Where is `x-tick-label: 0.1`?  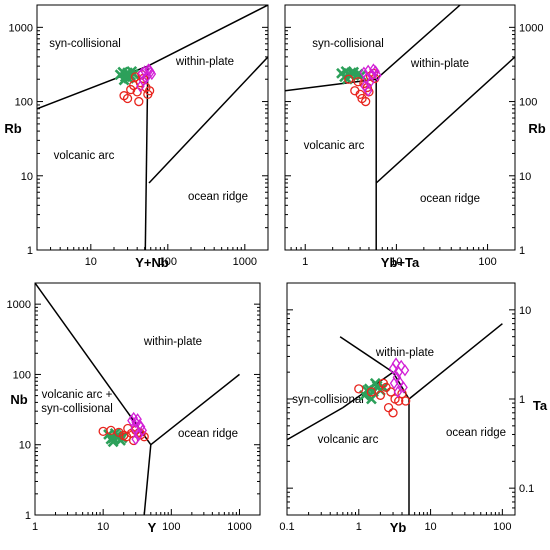
x-tick-label: 0.1 is located at coordinates (286, 527).